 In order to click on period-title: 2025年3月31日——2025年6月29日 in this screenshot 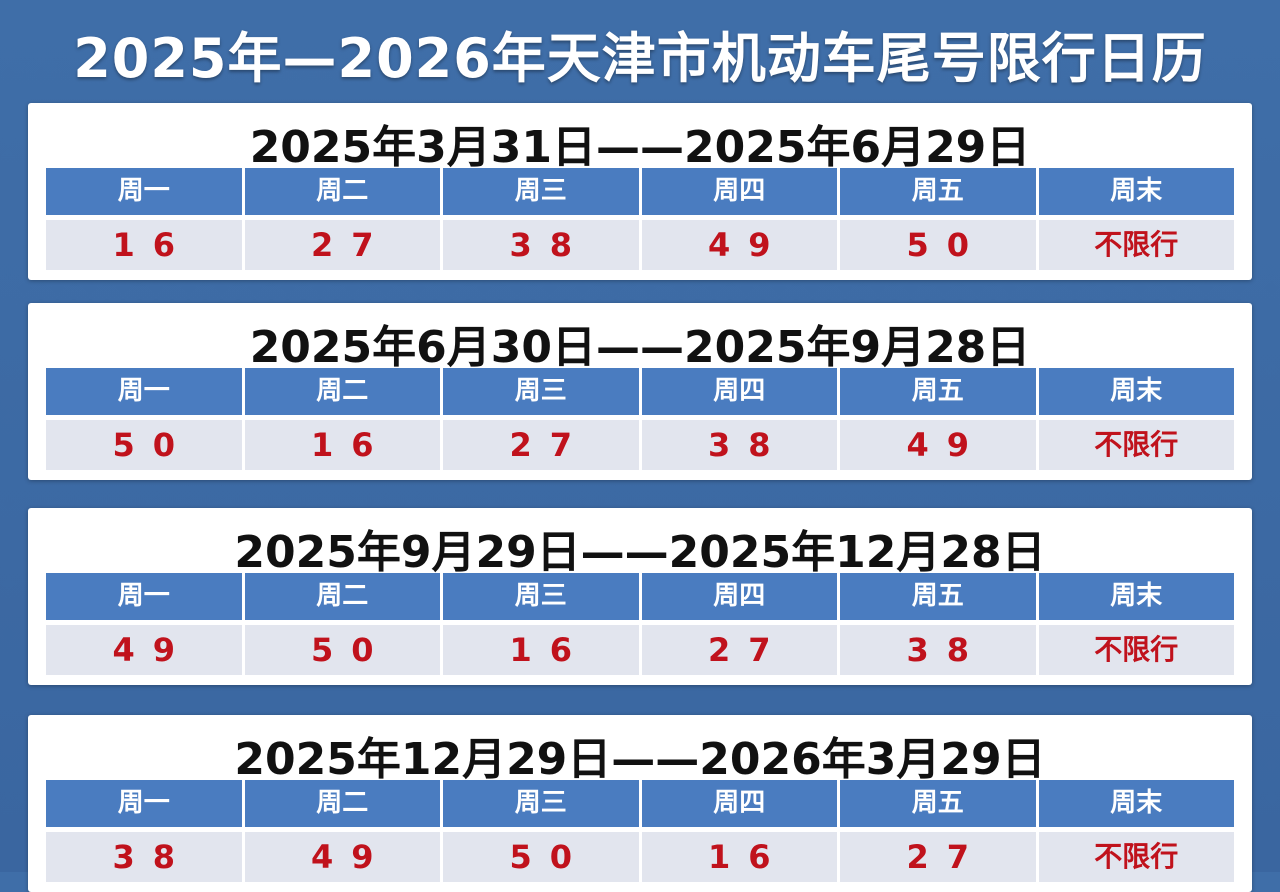, I will do `click(640, 147)`.